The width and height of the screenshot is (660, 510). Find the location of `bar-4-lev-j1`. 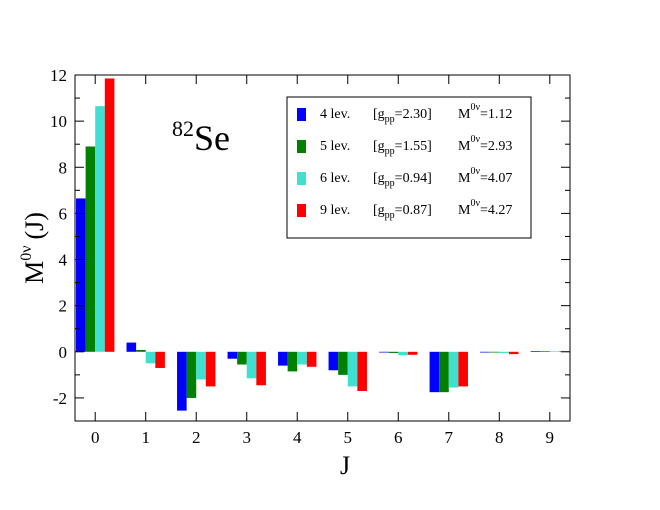

bar-4-lev-j1 is located at coordinates (131, 347).